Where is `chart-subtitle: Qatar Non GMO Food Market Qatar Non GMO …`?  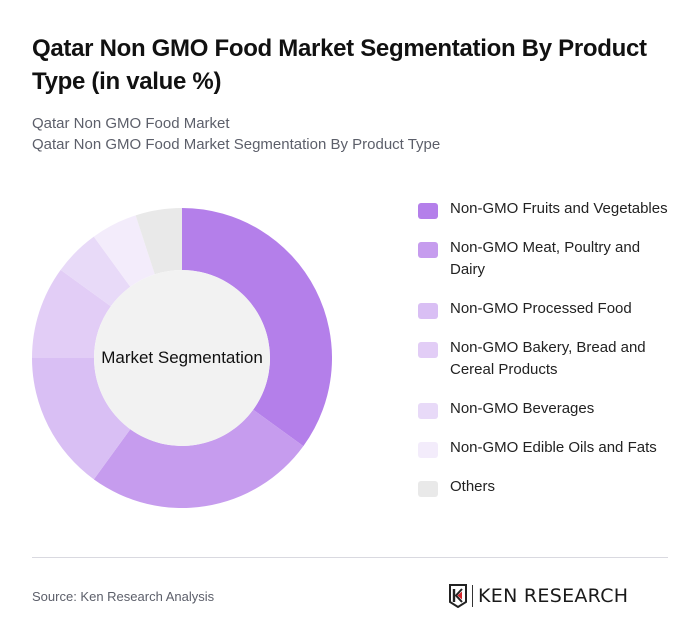
chart-subtitle: Qatar Non GMO Food Market Qatar Non GMO … is located at coordinates (236, 134).